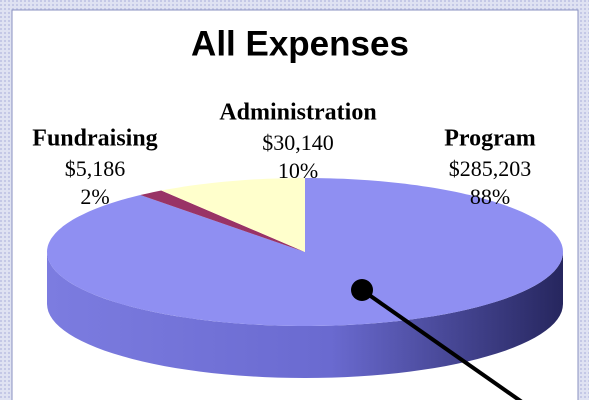 The width and height of the screenshot is (589, 400). I want to click on pointer-line, so click(441, 344).